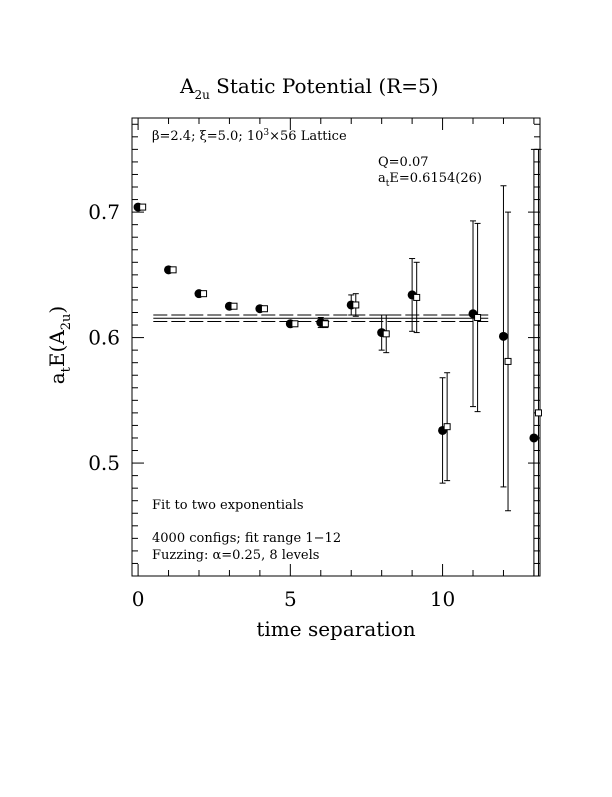  I want to click on chart-title: A2u Static Potential (R=5), so click(309, 88).